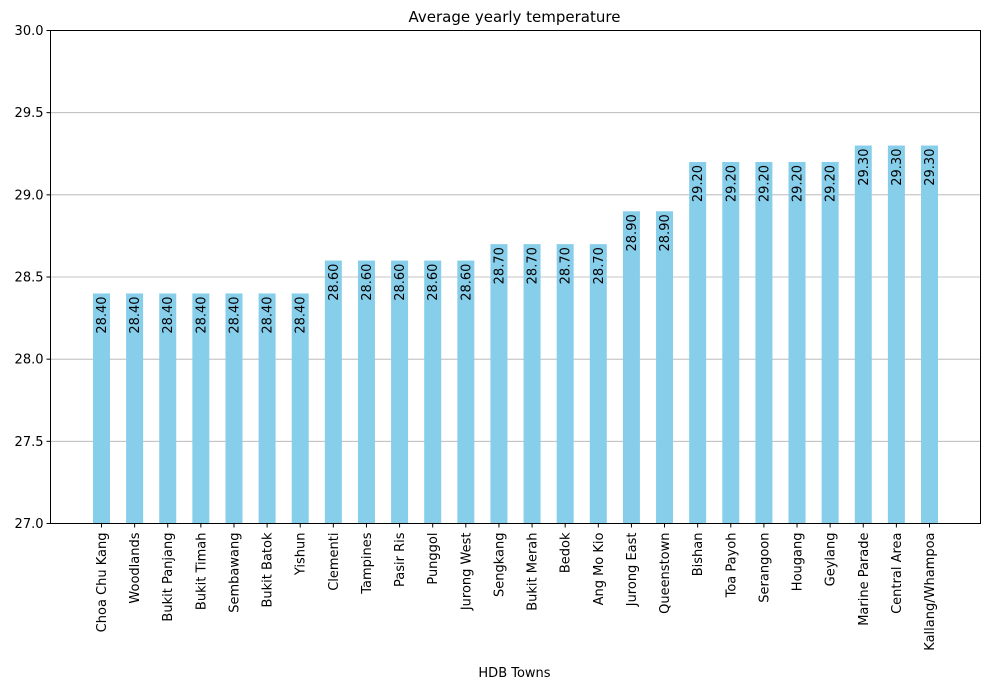  What do you see at coordinates (29, 113) in the screenshot?
I see `y-tick-label: 29.5` at bounding box center [29, 113].